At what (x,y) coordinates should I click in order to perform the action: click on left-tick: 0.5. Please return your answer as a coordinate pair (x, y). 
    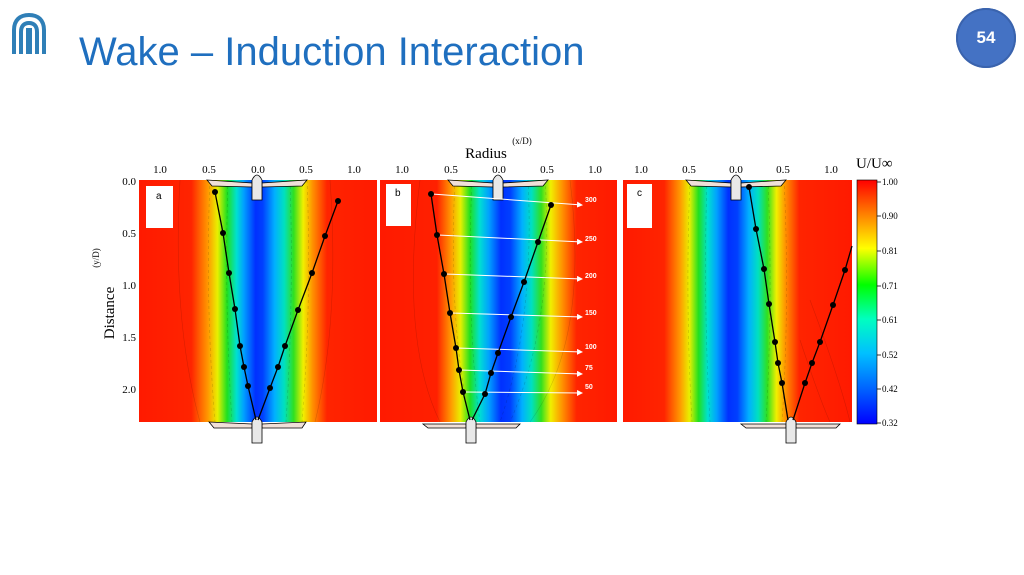
    Looking at the image, I should click on (129, 234).